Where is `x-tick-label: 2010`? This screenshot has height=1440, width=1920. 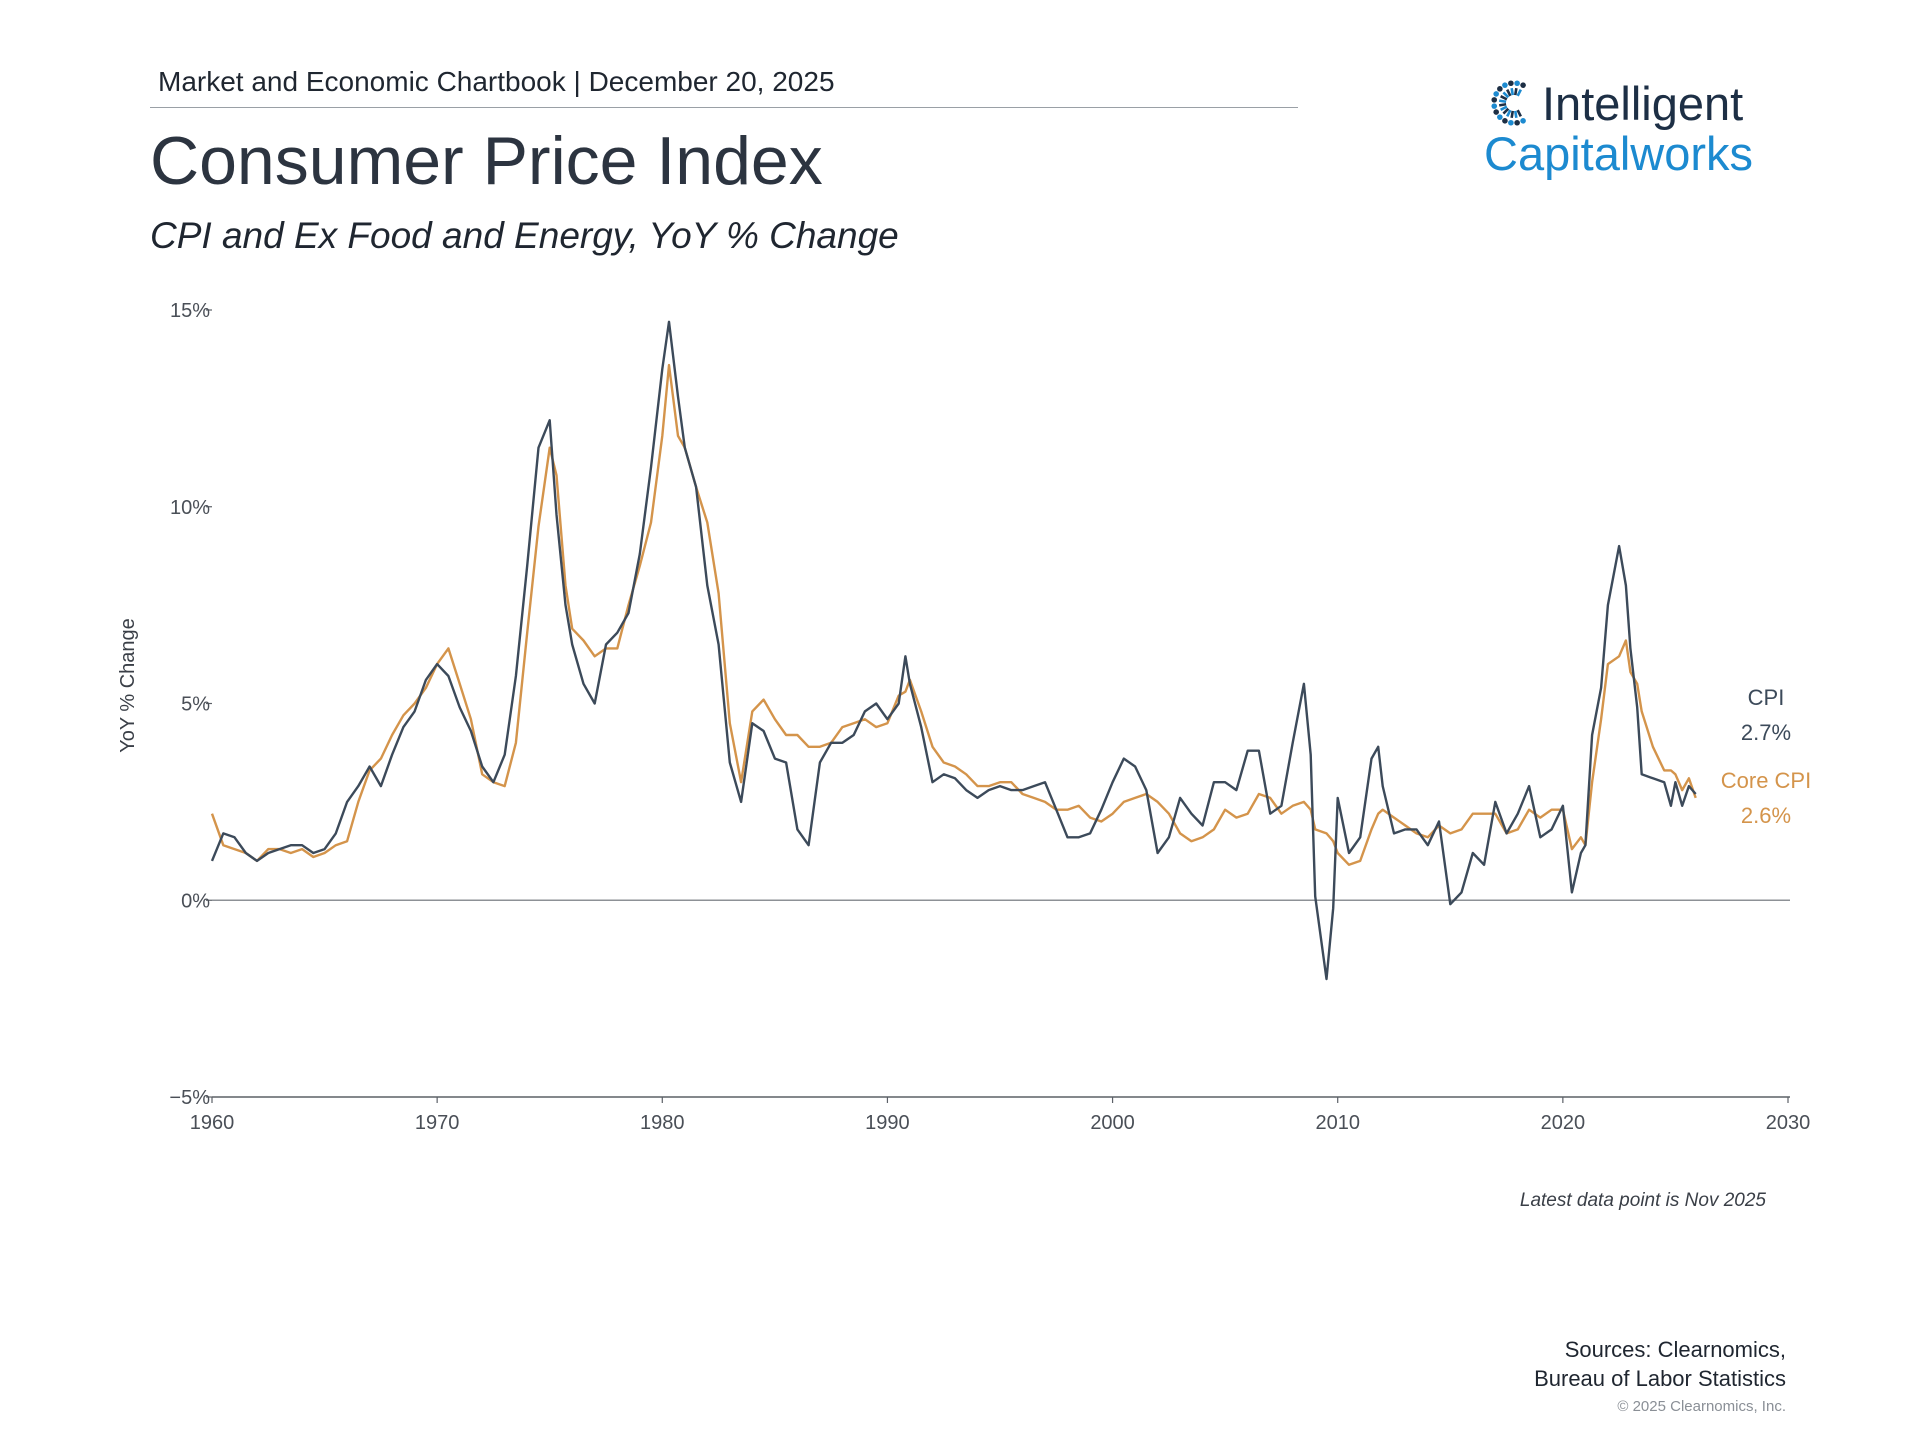 x-tick-label: 2010 is located at coordinates (1337, 1123).